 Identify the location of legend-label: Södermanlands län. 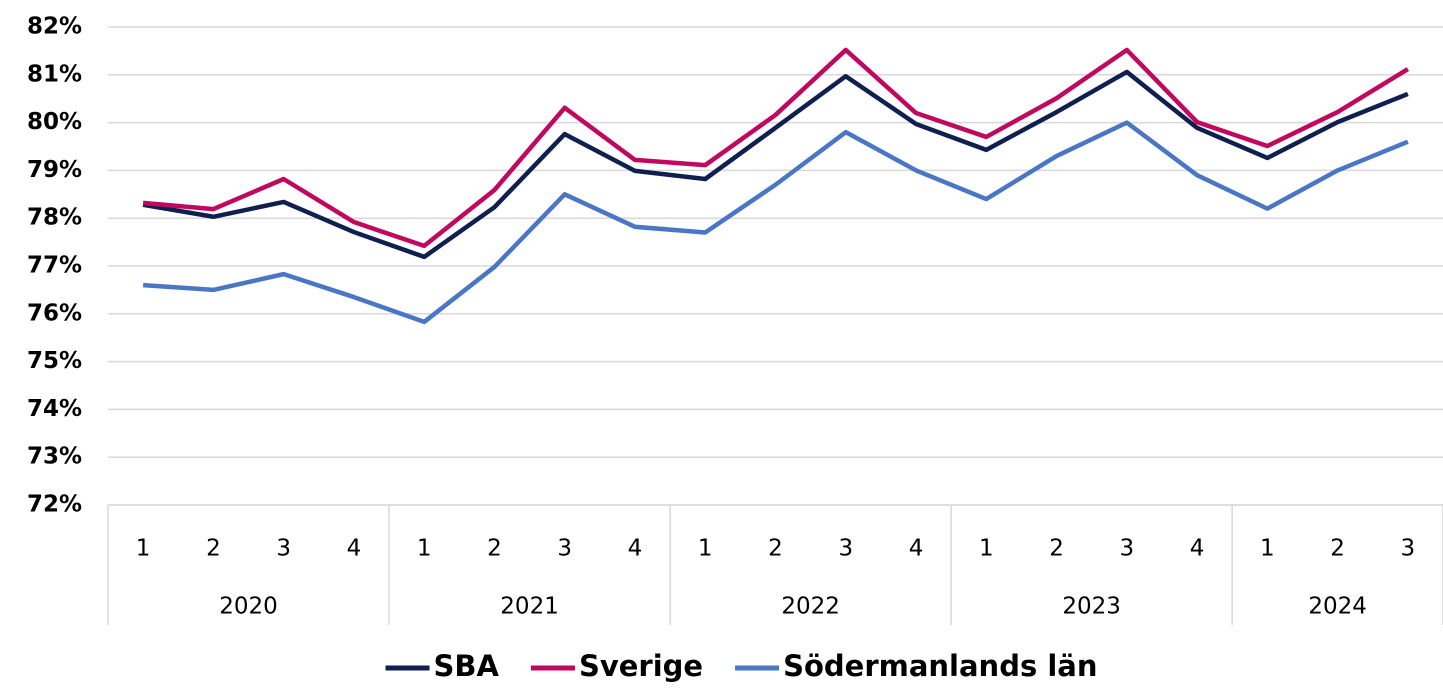
(940, 666).